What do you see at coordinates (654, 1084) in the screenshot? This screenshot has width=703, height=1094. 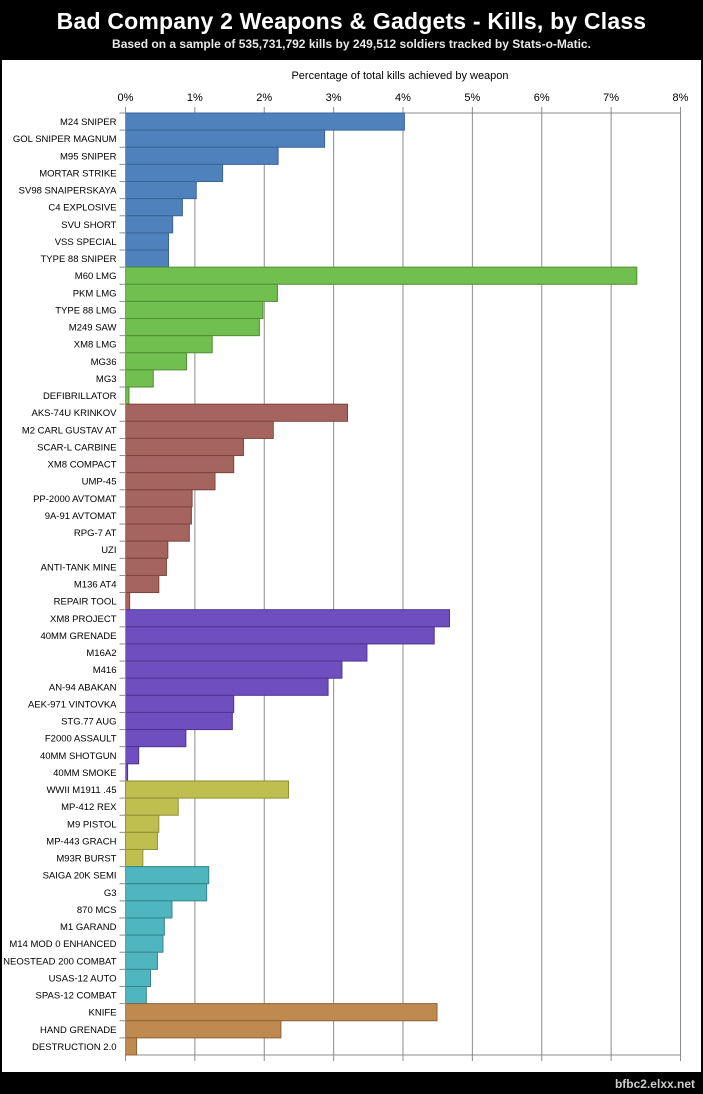 I see `site-credit: bfbc2.elxx.net` at bounding box center [654, 1084].